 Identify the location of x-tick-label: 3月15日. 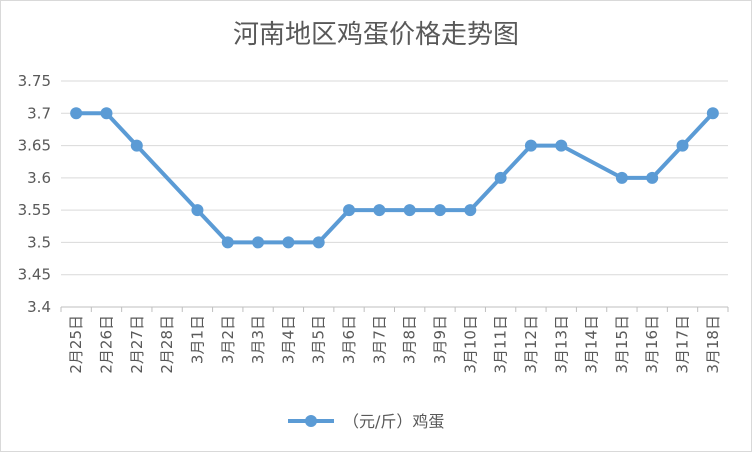
(622, 344).